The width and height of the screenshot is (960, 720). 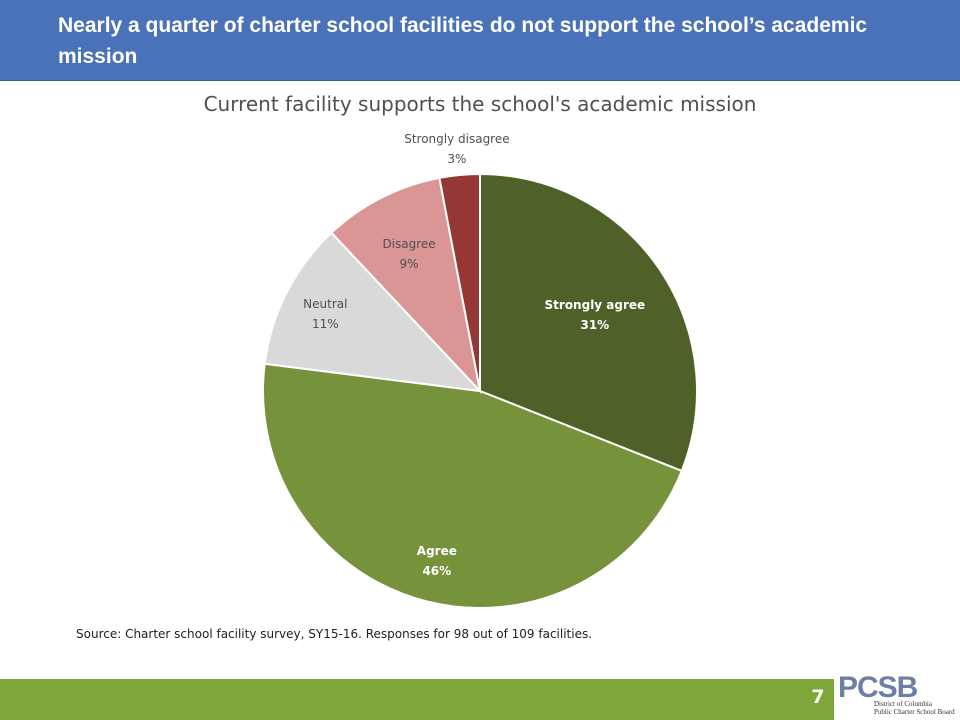 What do you see at coordinates (595, 315) in the screenshot?
I see `data-label-strongly-agree: Strongly agree 31%` at bounding box center [595, 315].